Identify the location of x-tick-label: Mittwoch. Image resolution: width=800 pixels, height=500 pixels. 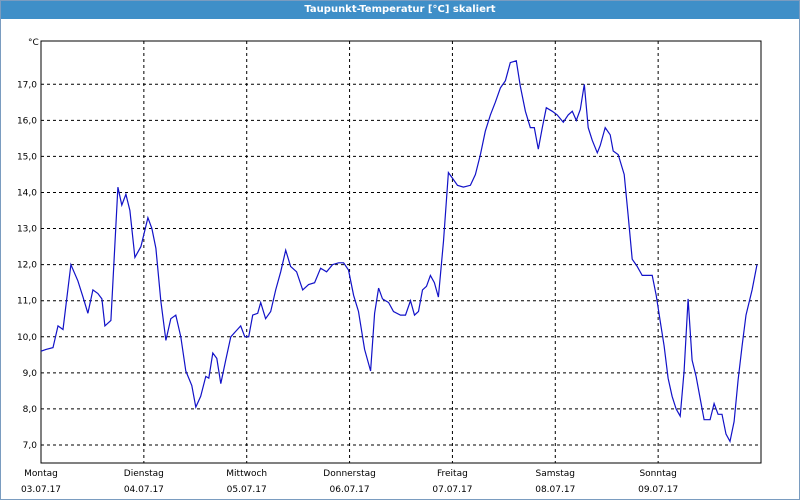
(246, 474).